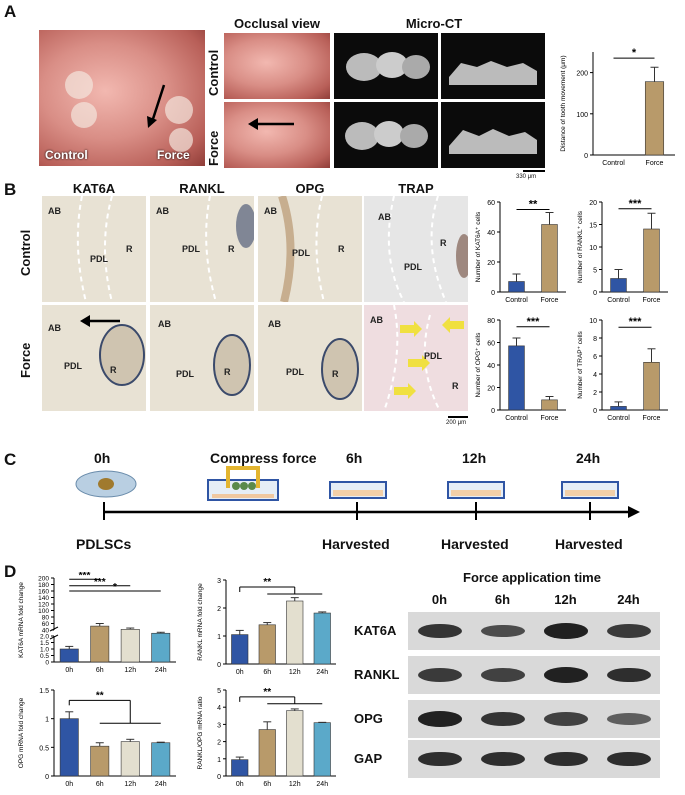 This screenshot has height=795, width=685. What do you see at coordinates (44, 748) in the screenshot?
I see `y-tick-label: 0.5` at bounding box center [44, 748].